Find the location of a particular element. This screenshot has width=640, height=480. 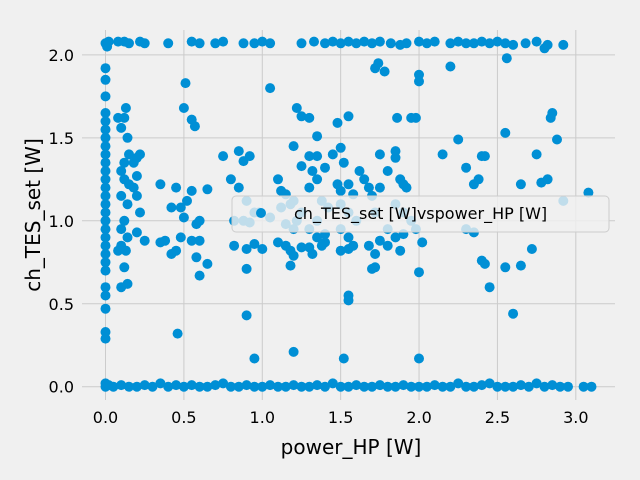

y-tick-label: 0.5 is located at coordinates (61, 304).